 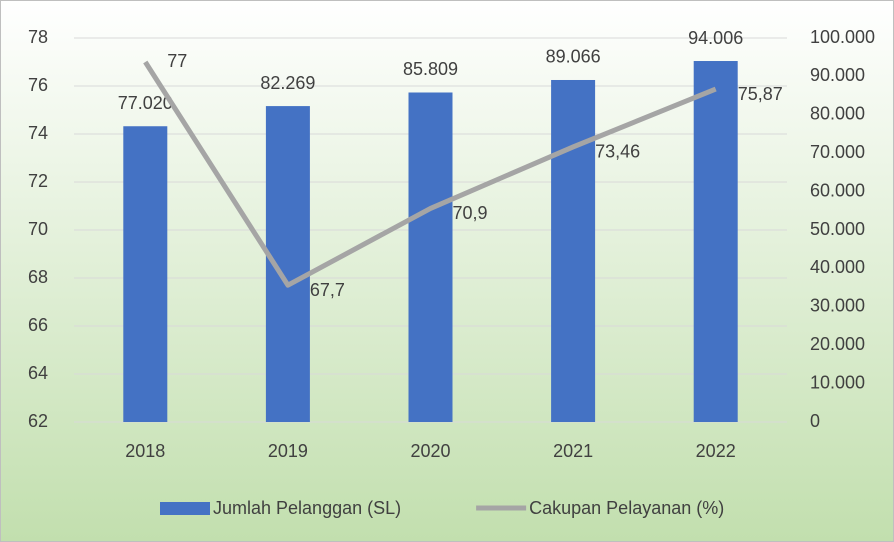 What do you see at coordinates (38, 373) in the screenshot?
I see `y-tick-label: 64` at bounding box center [38, 373].